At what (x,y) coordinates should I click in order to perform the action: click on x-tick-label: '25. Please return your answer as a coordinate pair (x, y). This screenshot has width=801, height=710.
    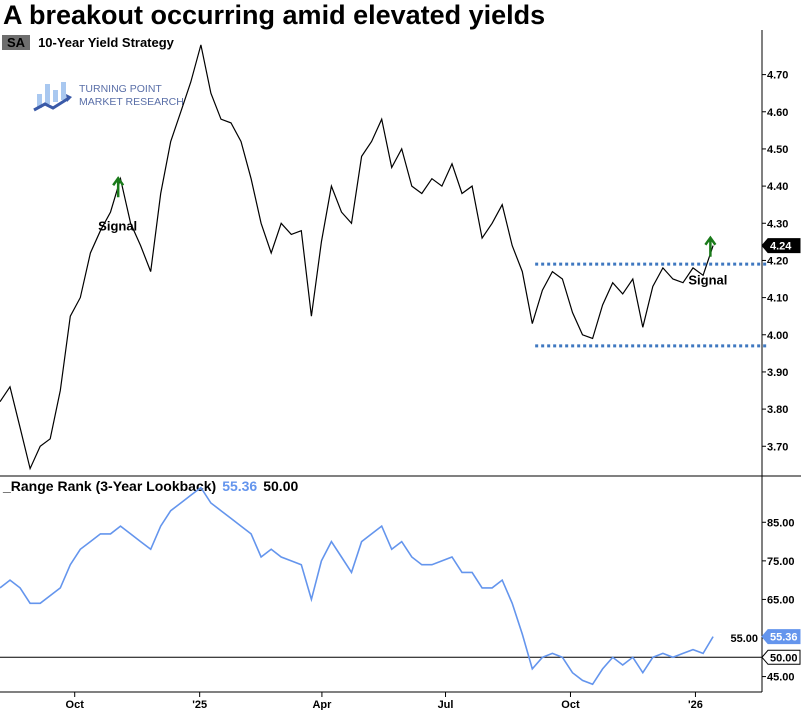
    Looking at the image, I should click on (199, 704).